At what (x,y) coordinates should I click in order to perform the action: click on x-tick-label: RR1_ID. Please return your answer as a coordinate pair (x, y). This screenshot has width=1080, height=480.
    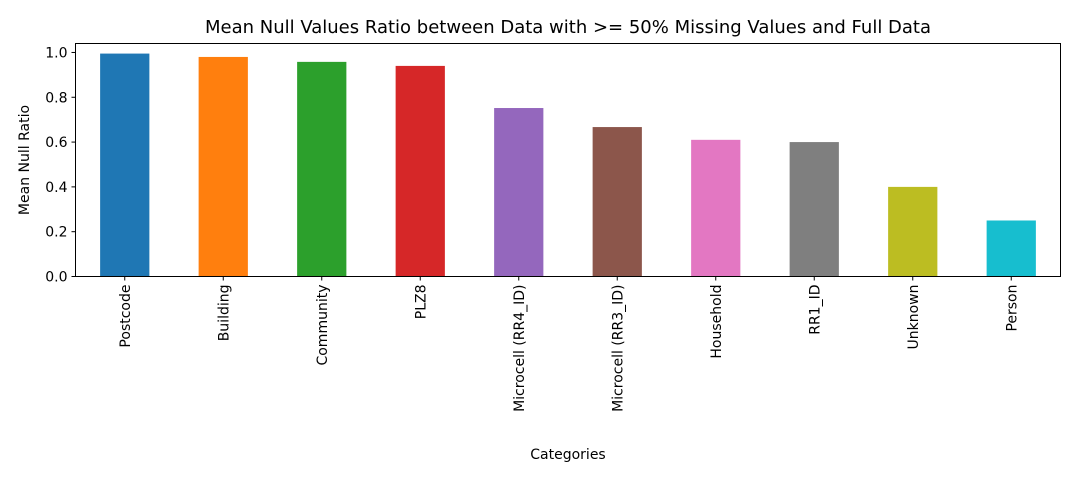
    Looking at the image, I should click on (815, 310).